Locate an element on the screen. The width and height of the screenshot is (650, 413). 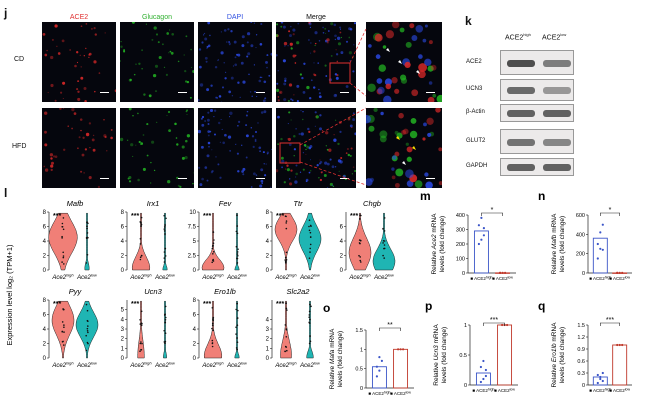
violin-ylabel: Expression level log₂ (TPM+1) is located at coordinates (9, 295).